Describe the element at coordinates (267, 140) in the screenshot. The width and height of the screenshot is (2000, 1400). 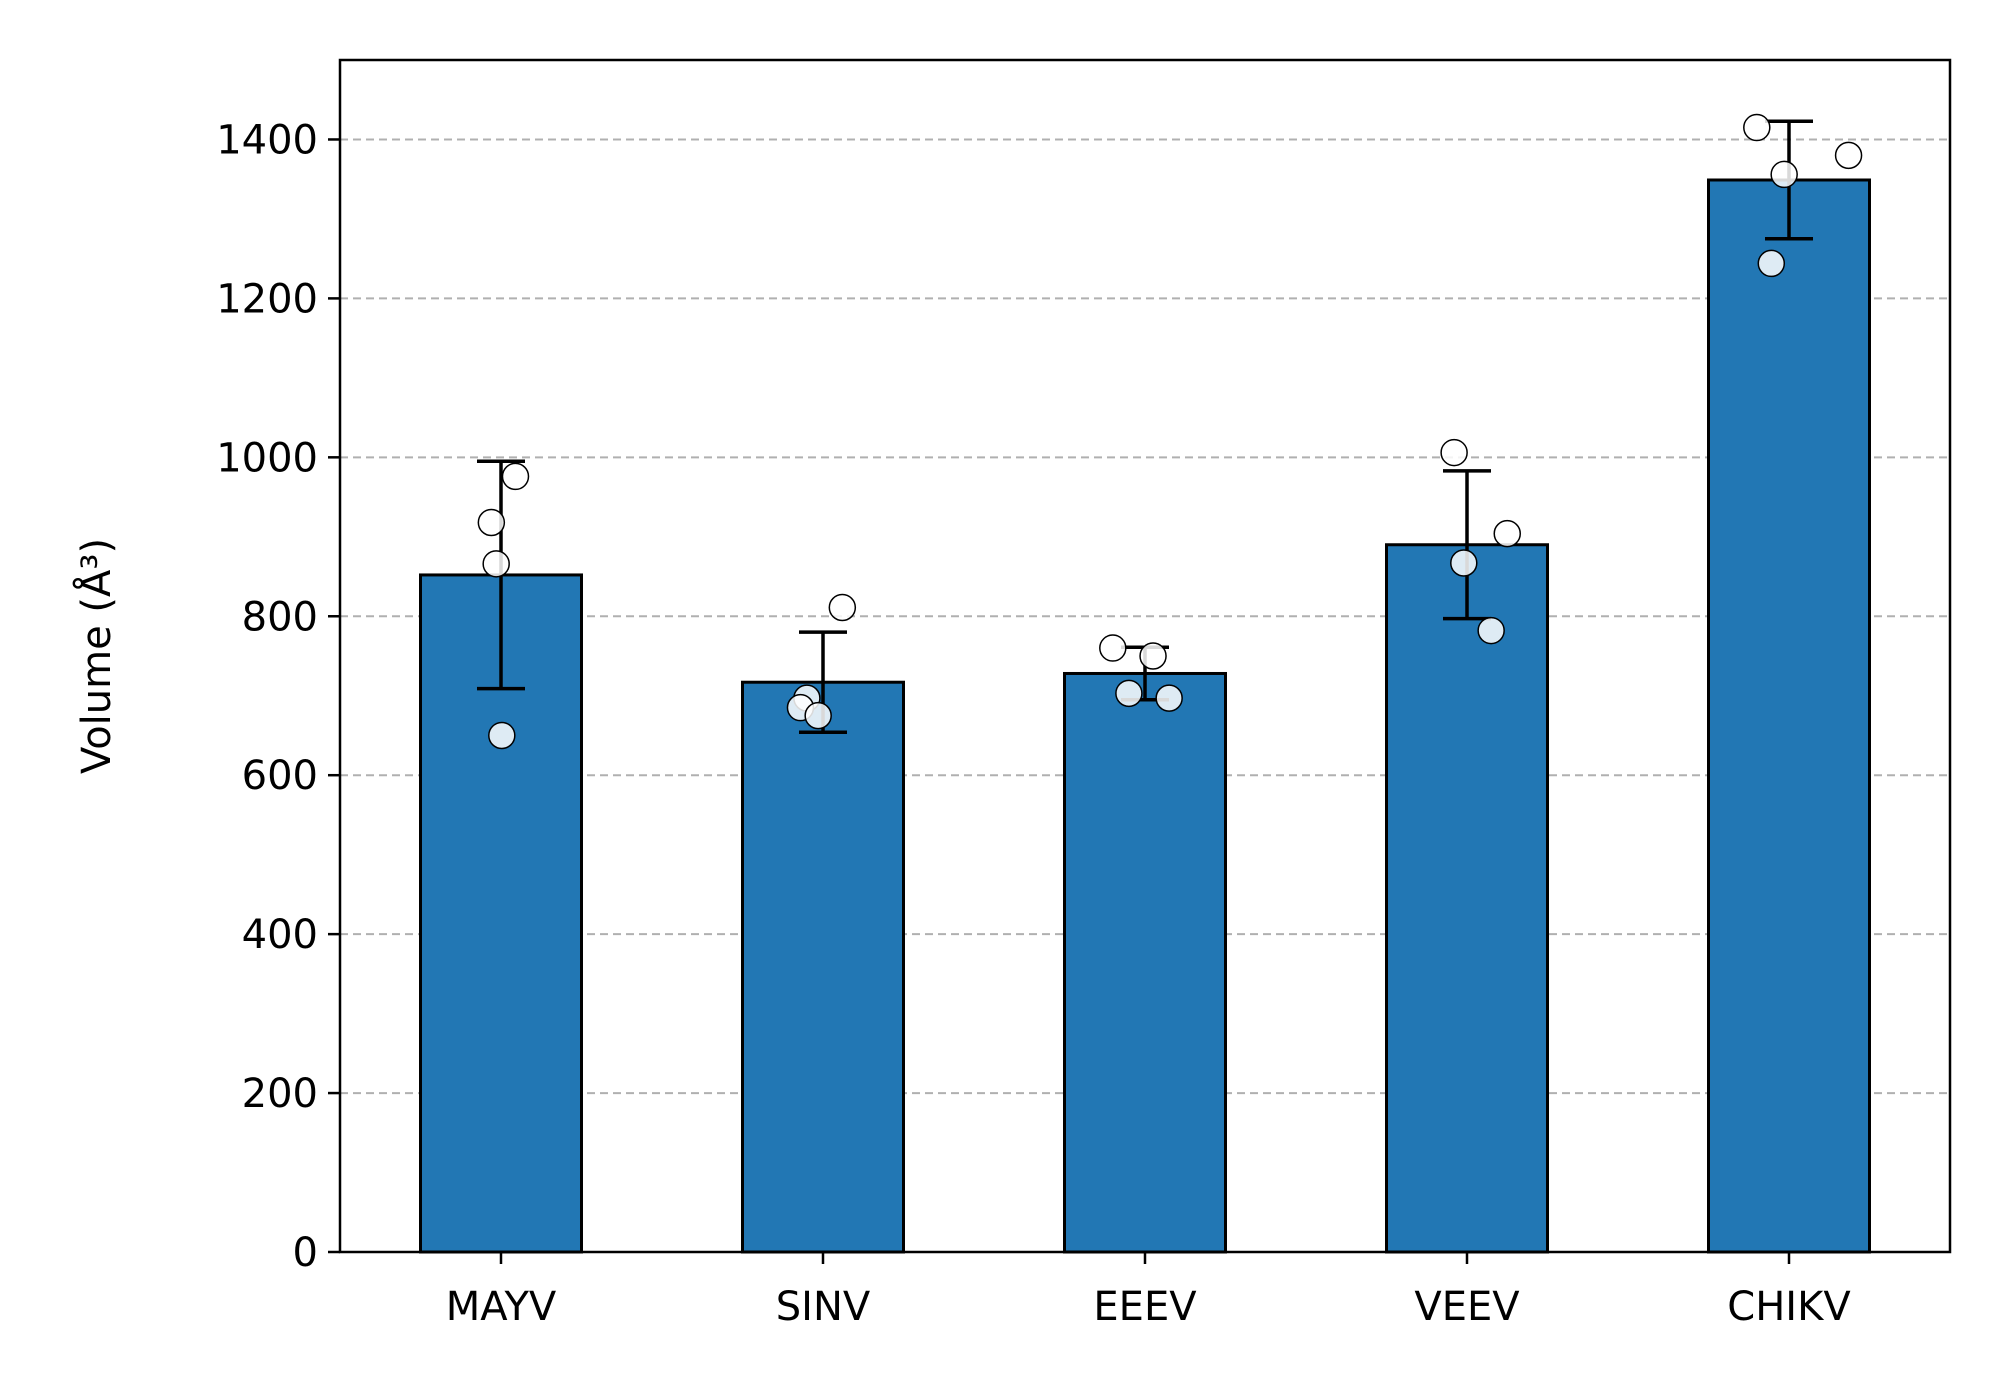
I see `y-tick-label: 1400` at that location.